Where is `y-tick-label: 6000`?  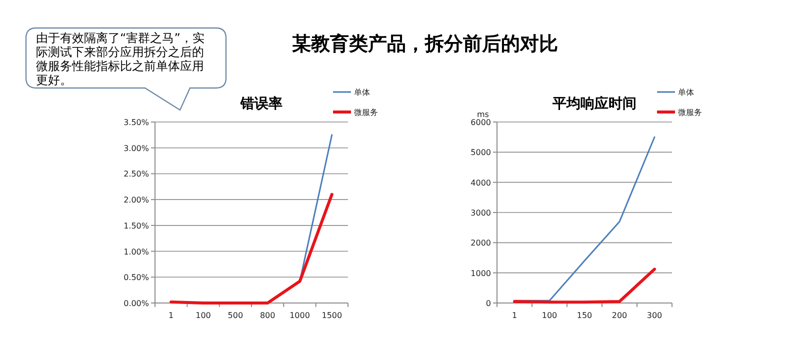 y-tick-label: 6000 is located at coordinates (480, 122).